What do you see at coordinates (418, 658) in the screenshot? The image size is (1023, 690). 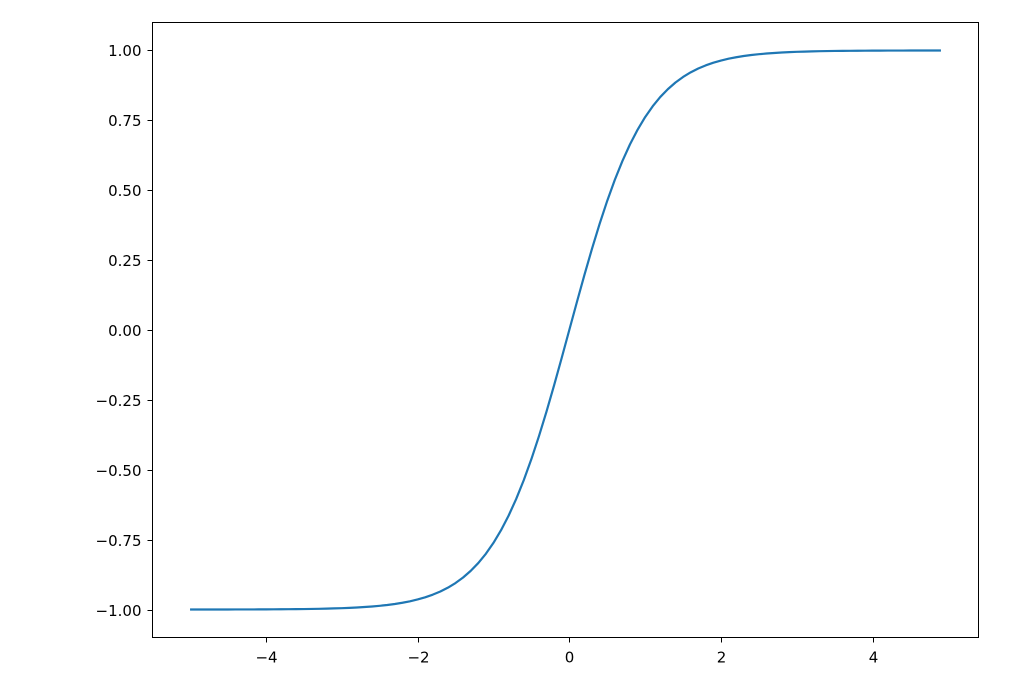 I see `x-tick-label: −2` at bounding box center [418, 658].